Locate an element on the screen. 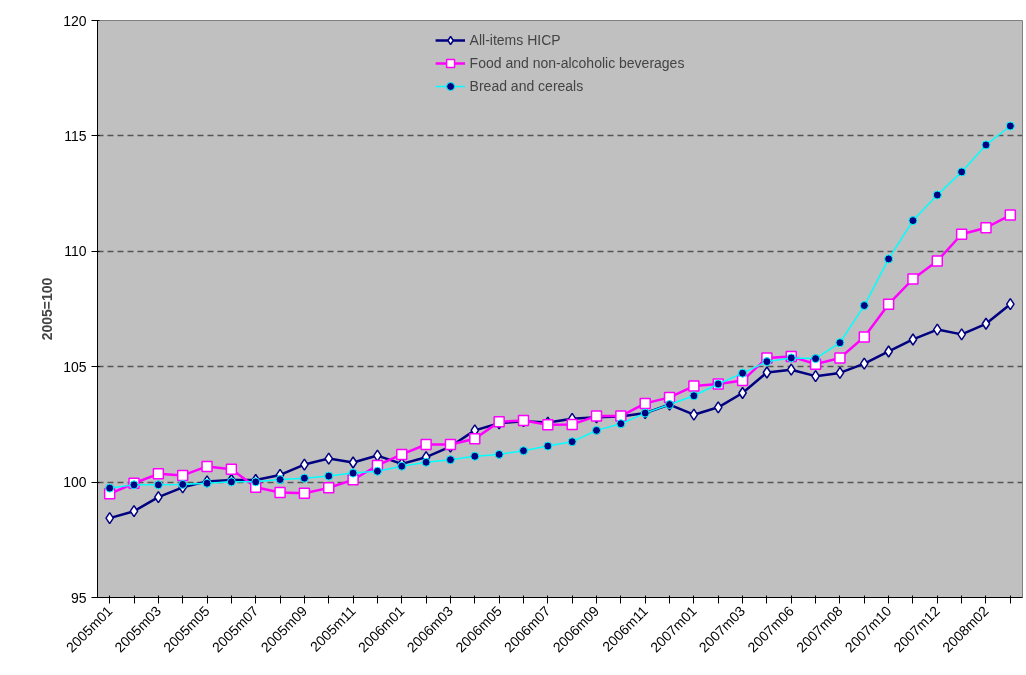 This screenshot has width=1026, height=675. y-tick-label: 120 is located at coordinates (75, 20).